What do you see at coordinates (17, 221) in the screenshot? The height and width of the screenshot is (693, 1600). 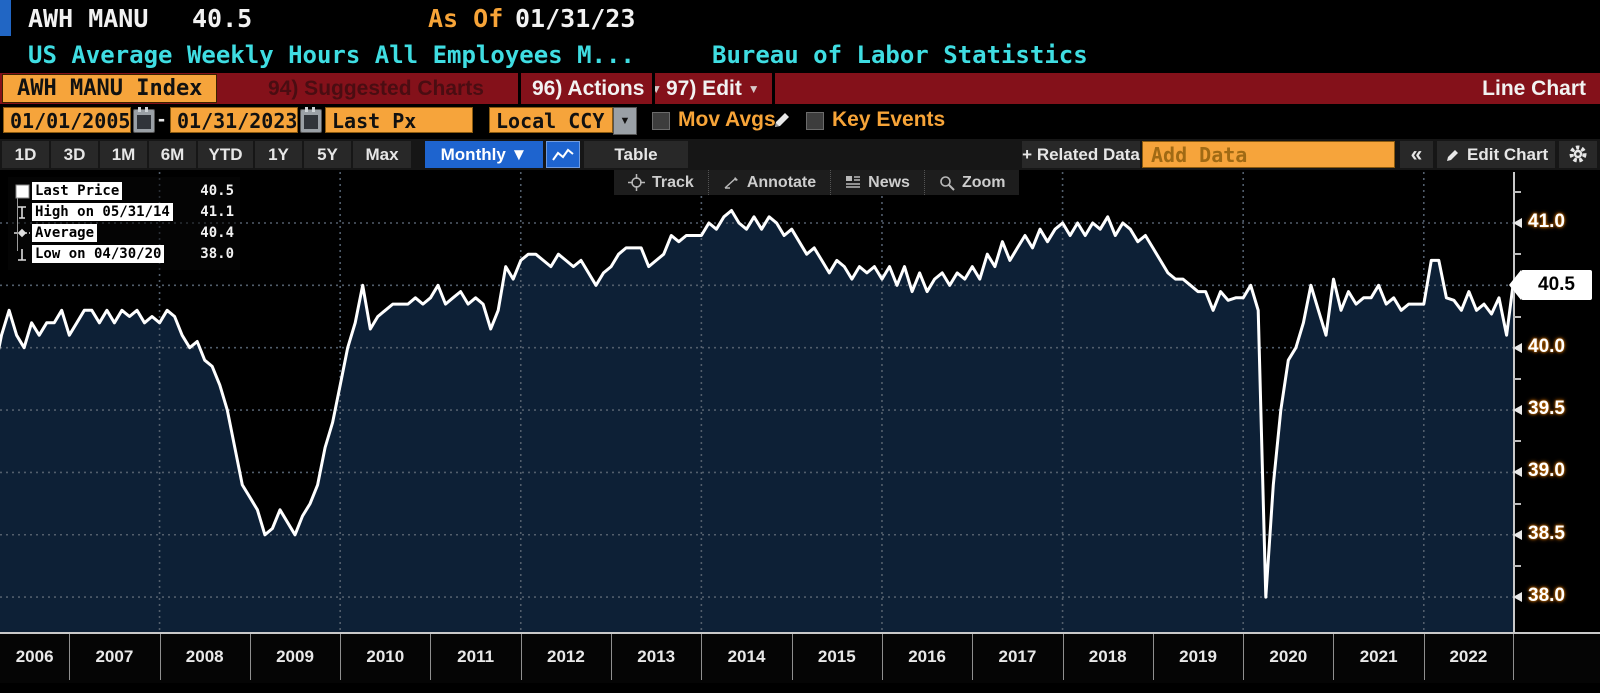 I see `legend-tree-line` at bounding box center [17, 221].